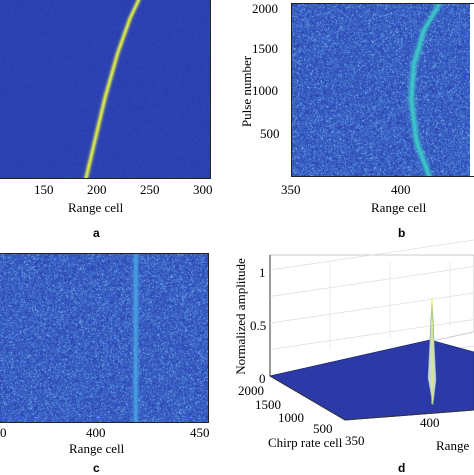 The width and height of the screenshot is (474, 475). I want to click on x-axis-label-b: Range cell, so click(399, 207).